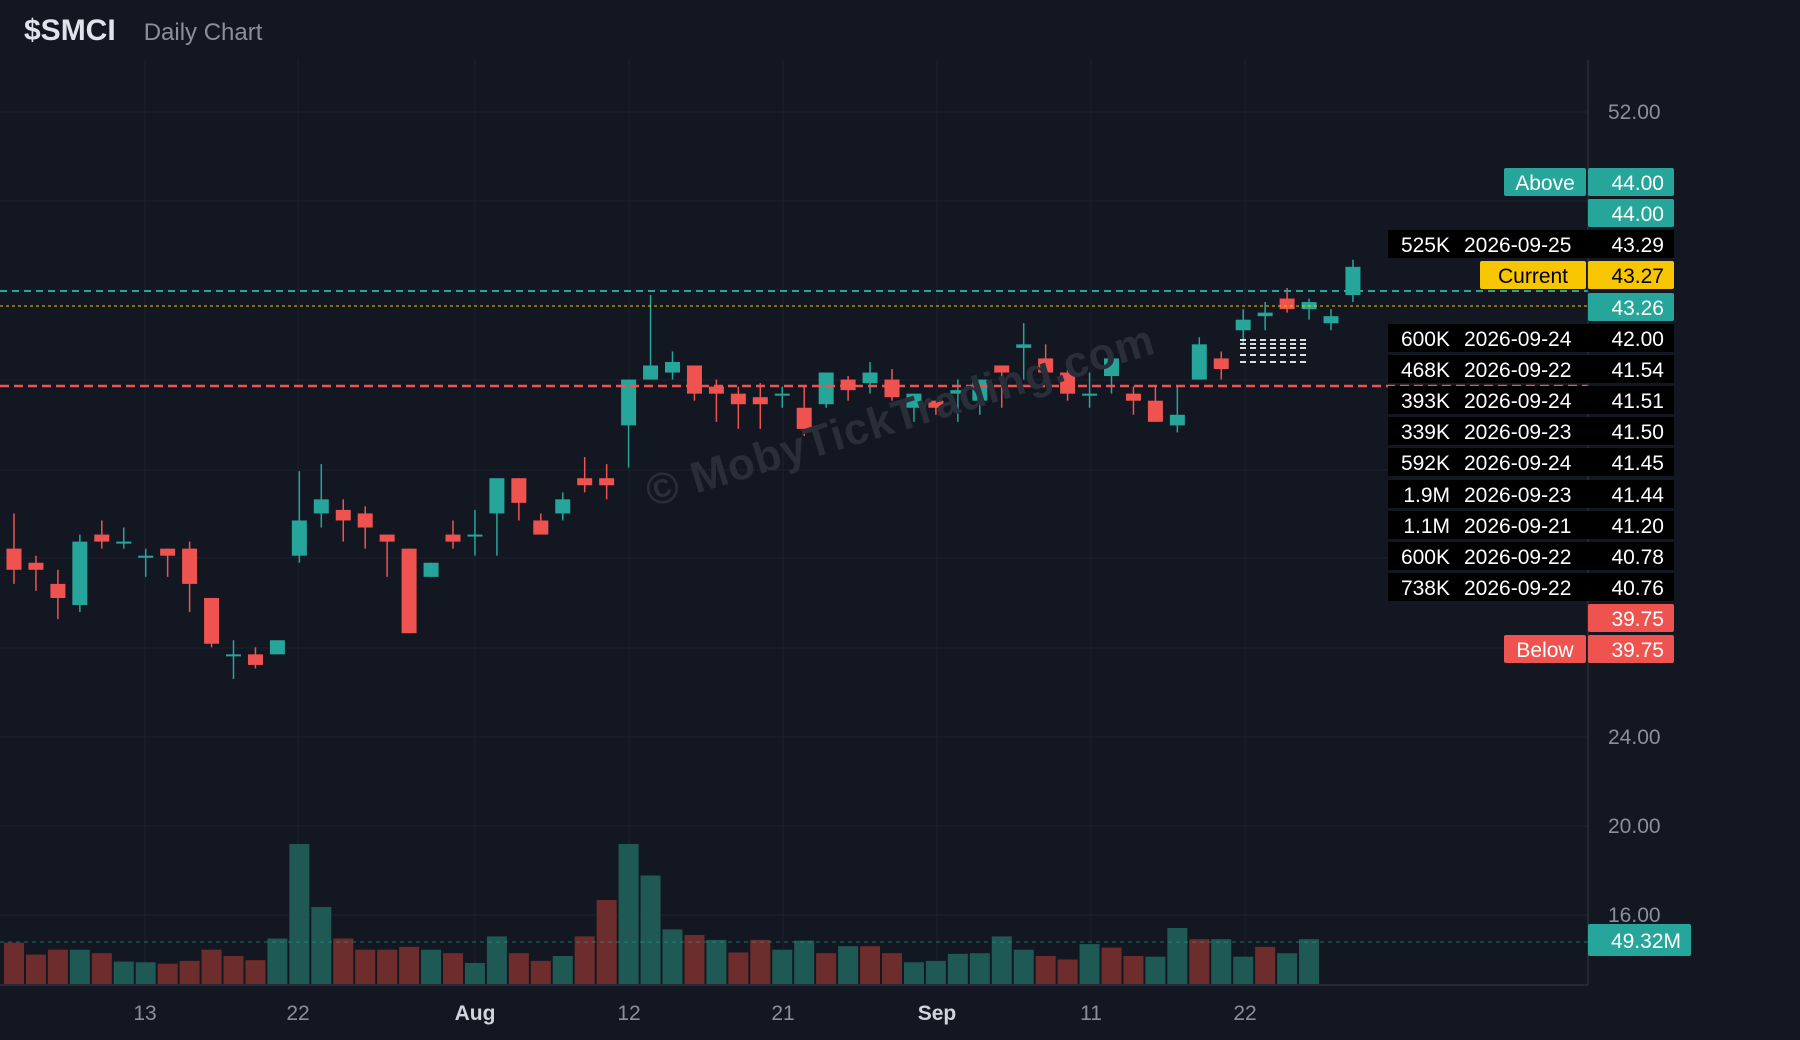 Image resolution: width=1800 pixels, height=1040 pixels. I want to click on level-label: Current, so click(1533, 276).